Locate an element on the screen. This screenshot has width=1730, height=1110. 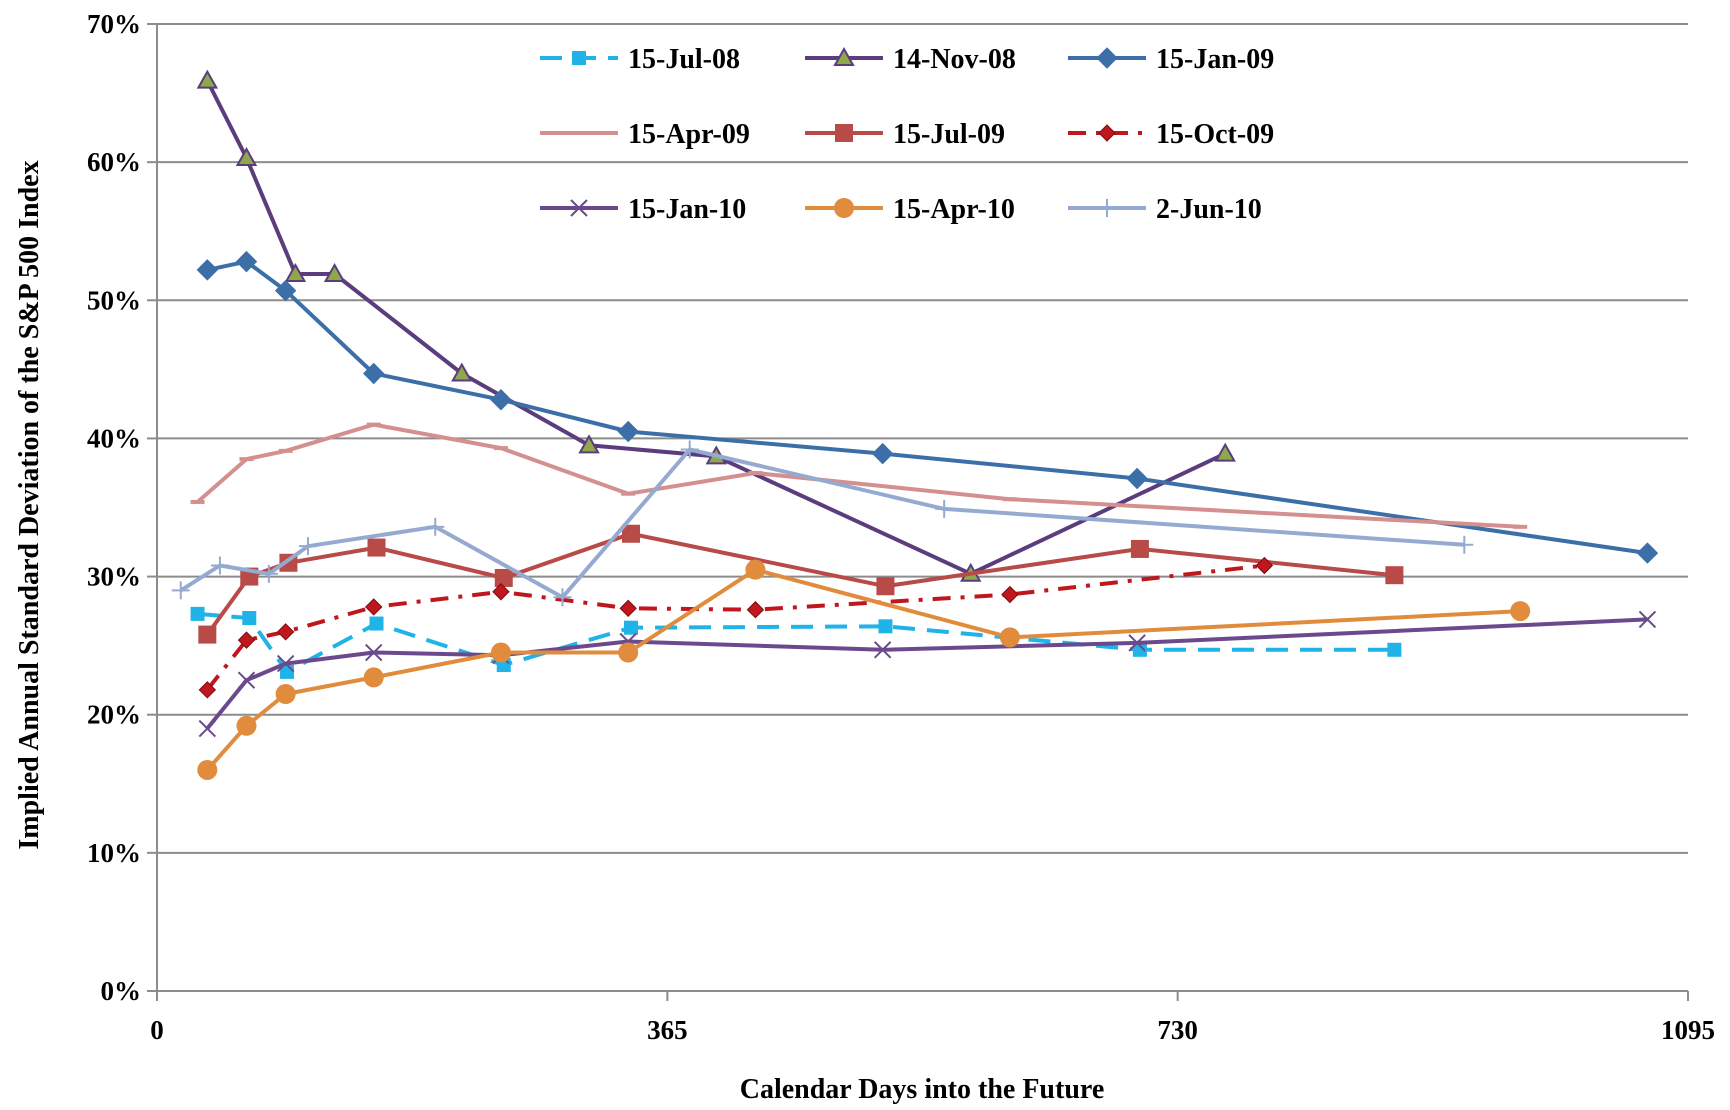
legend-label: 15-Jan-10 is located at coordinates (687, 209).